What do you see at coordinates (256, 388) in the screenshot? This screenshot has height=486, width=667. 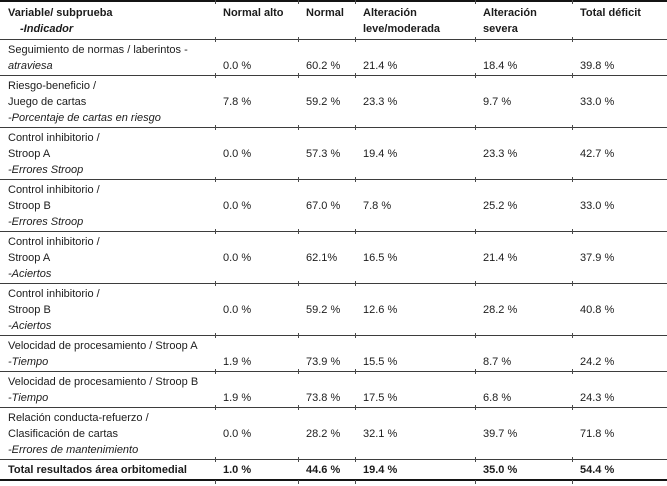 I see `value-cell: 1.9 %` at bounding box center [256, 388].